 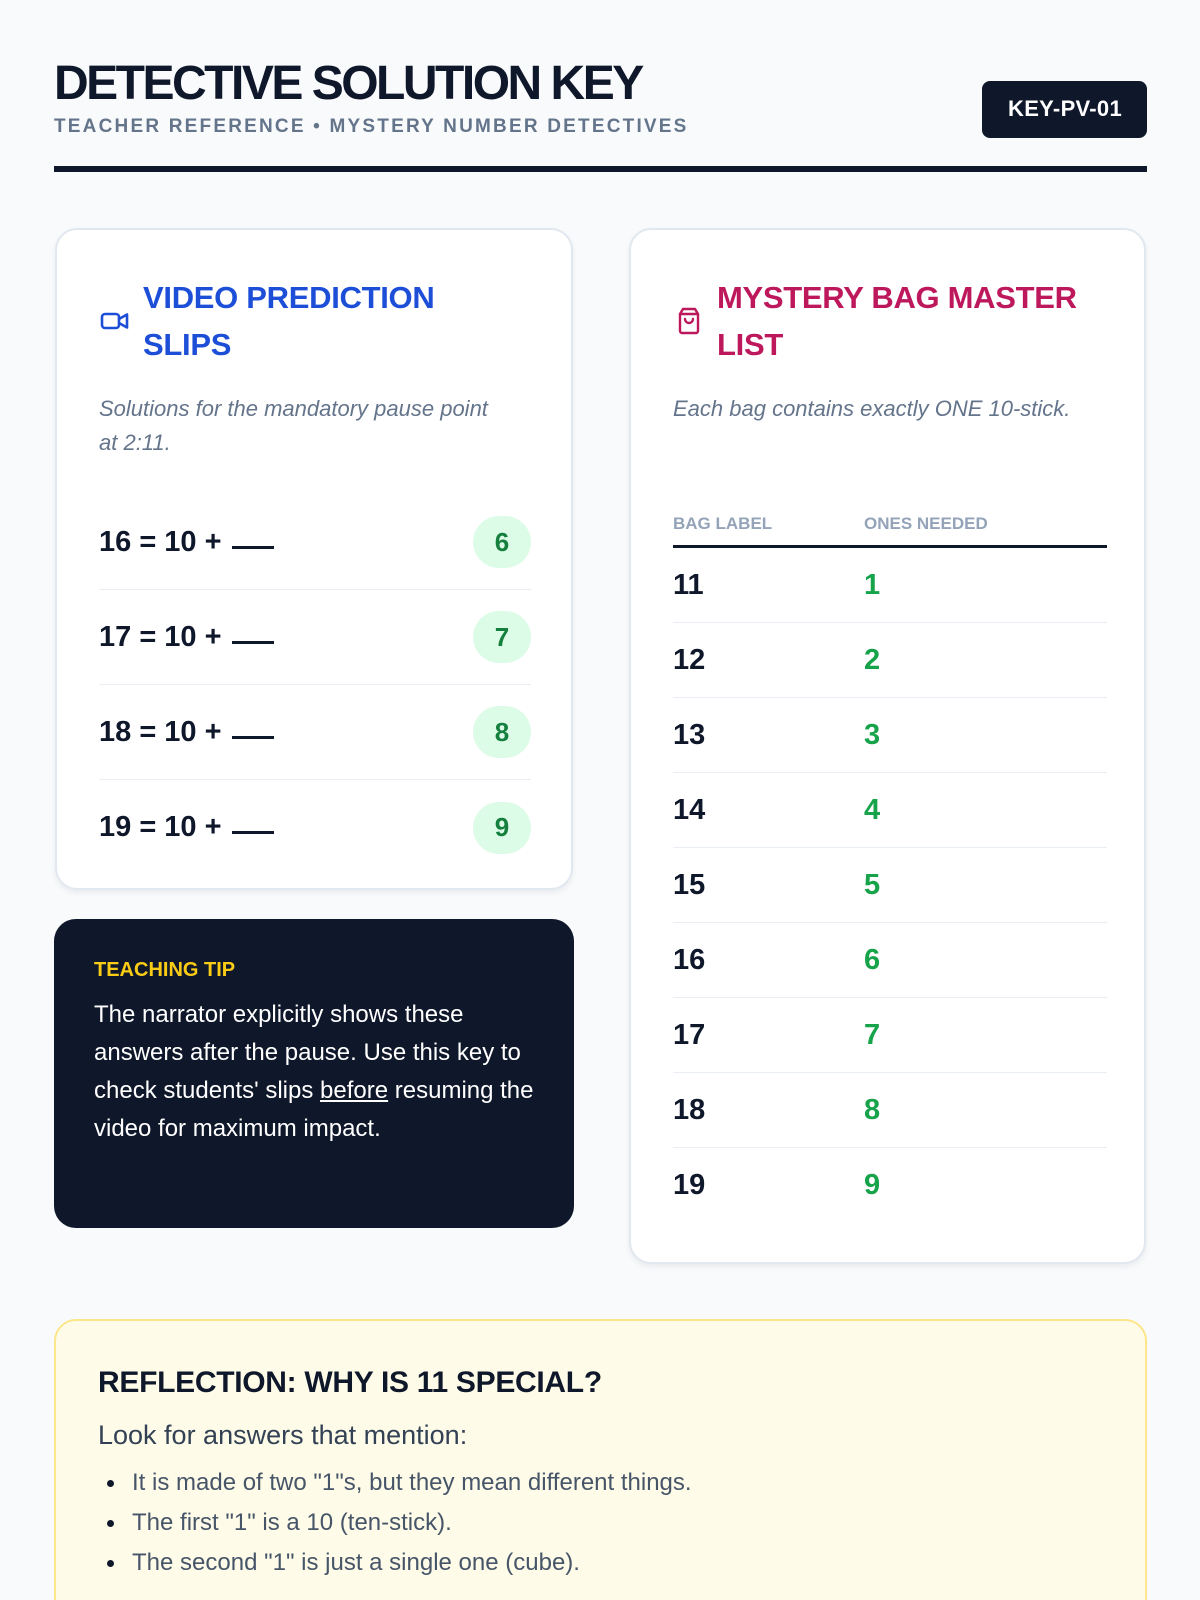 I want to click on reflection-title: REFLECTION: WHY IS 11 SPECIAL?, so click(x=350, y=1382).